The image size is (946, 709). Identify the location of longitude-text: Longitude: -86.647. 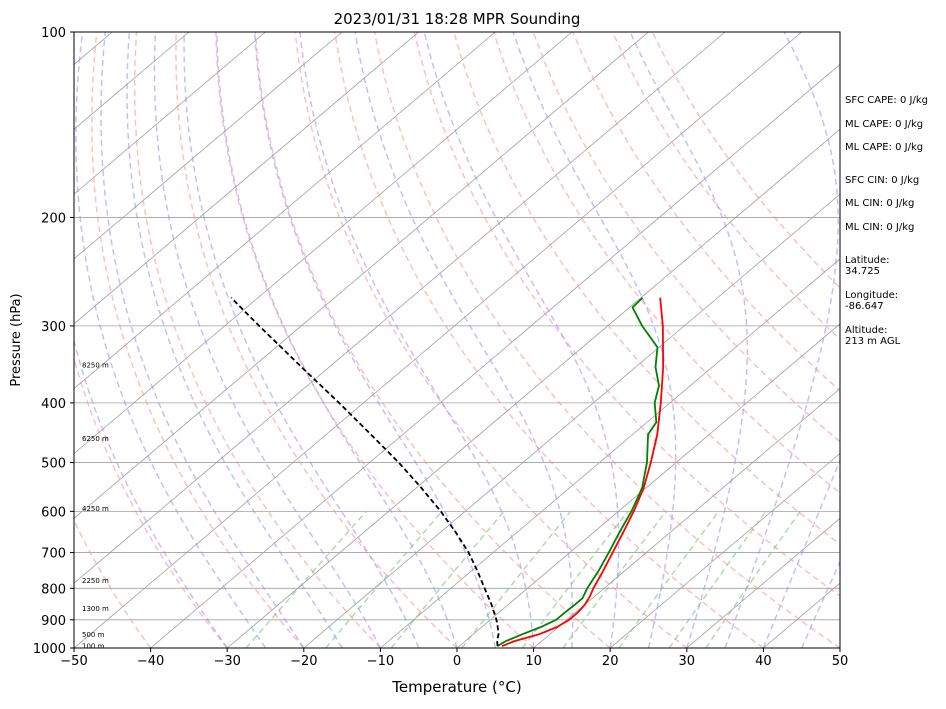
(872, 301).